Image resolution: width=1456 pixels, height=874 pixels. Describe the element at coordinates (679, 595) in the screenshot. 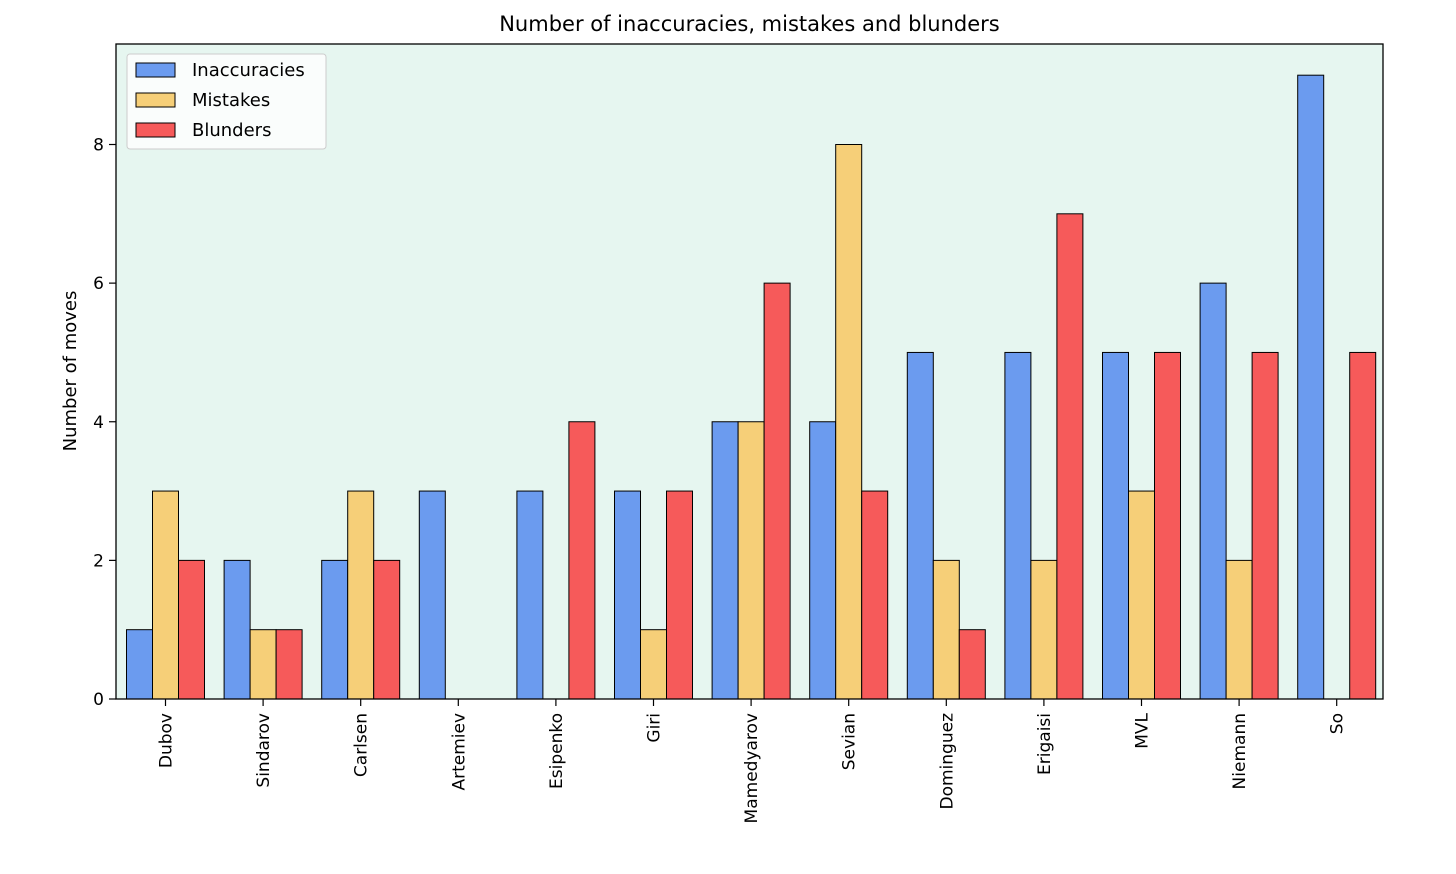

I see `bar-blunders-giri` at that location.